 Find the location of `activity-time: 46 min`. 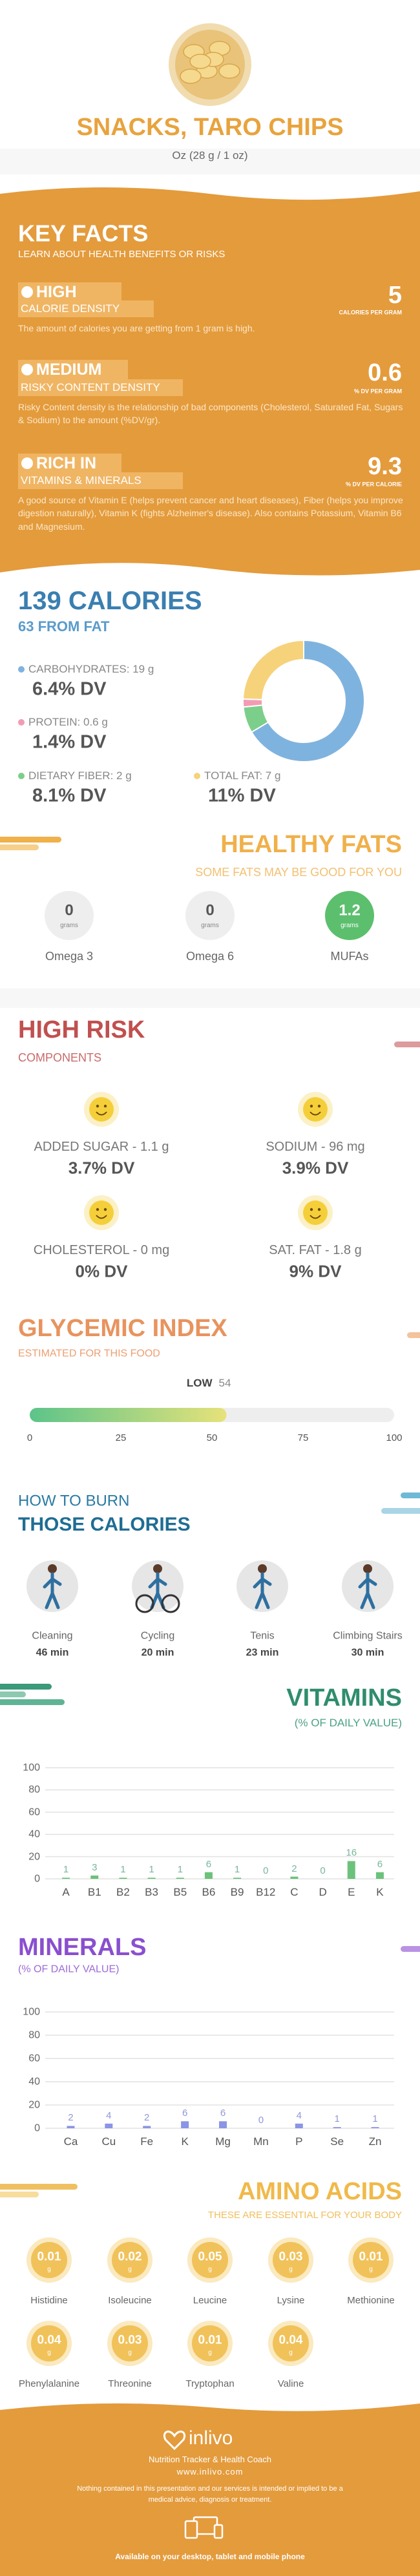

activity-time: 46 min is located at coordinates (52, 1653).